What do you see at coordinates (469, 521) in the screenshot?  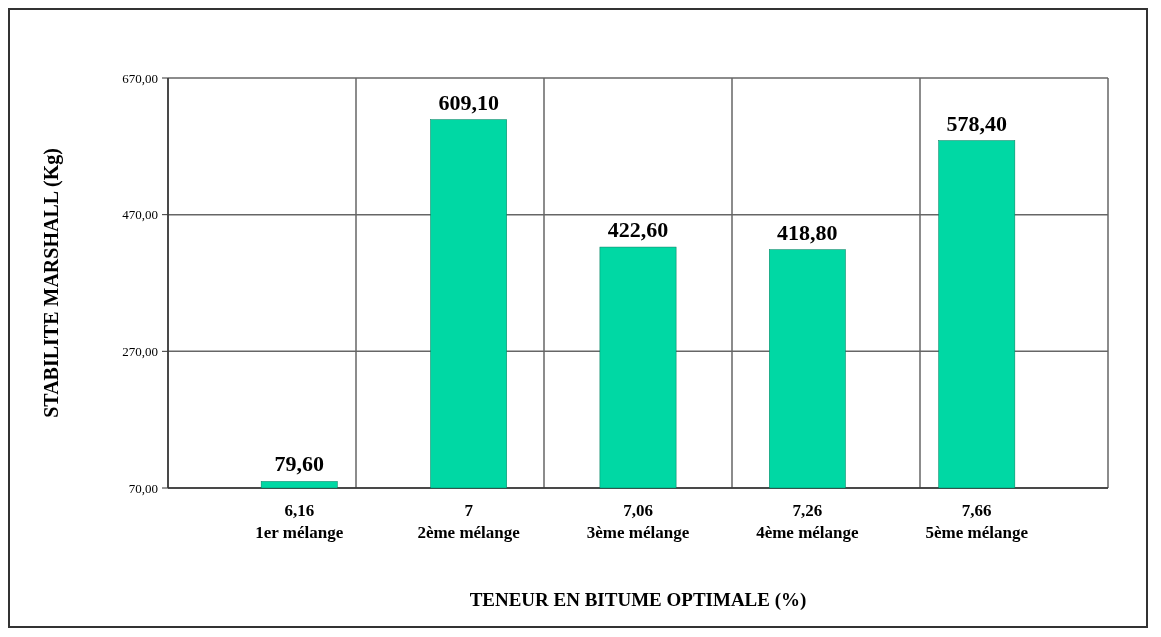 I see `x-tick-label: 7 2ème mélange` at bounding box center [469, 521].